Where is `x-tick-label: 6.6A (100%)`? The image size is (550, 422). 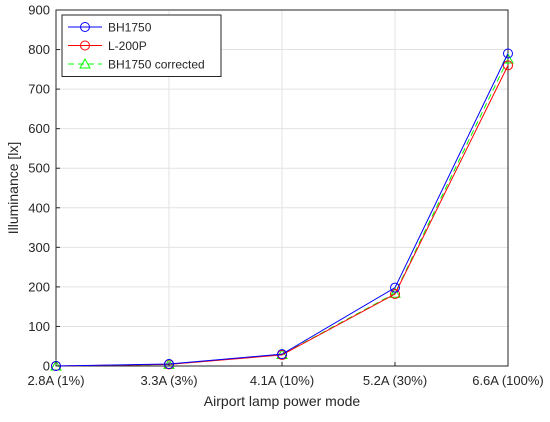 x-tick-label: 6.6A (100%) is located at coordinates (508, 380).